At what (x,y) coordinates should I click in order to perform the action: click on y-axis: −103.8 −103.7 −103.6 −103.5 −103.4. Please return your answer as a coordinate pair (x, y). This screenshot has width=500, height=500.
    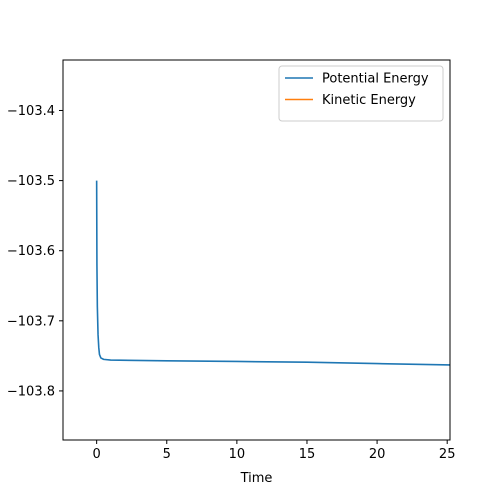
    Looking at the image, I should click on (35, 251).